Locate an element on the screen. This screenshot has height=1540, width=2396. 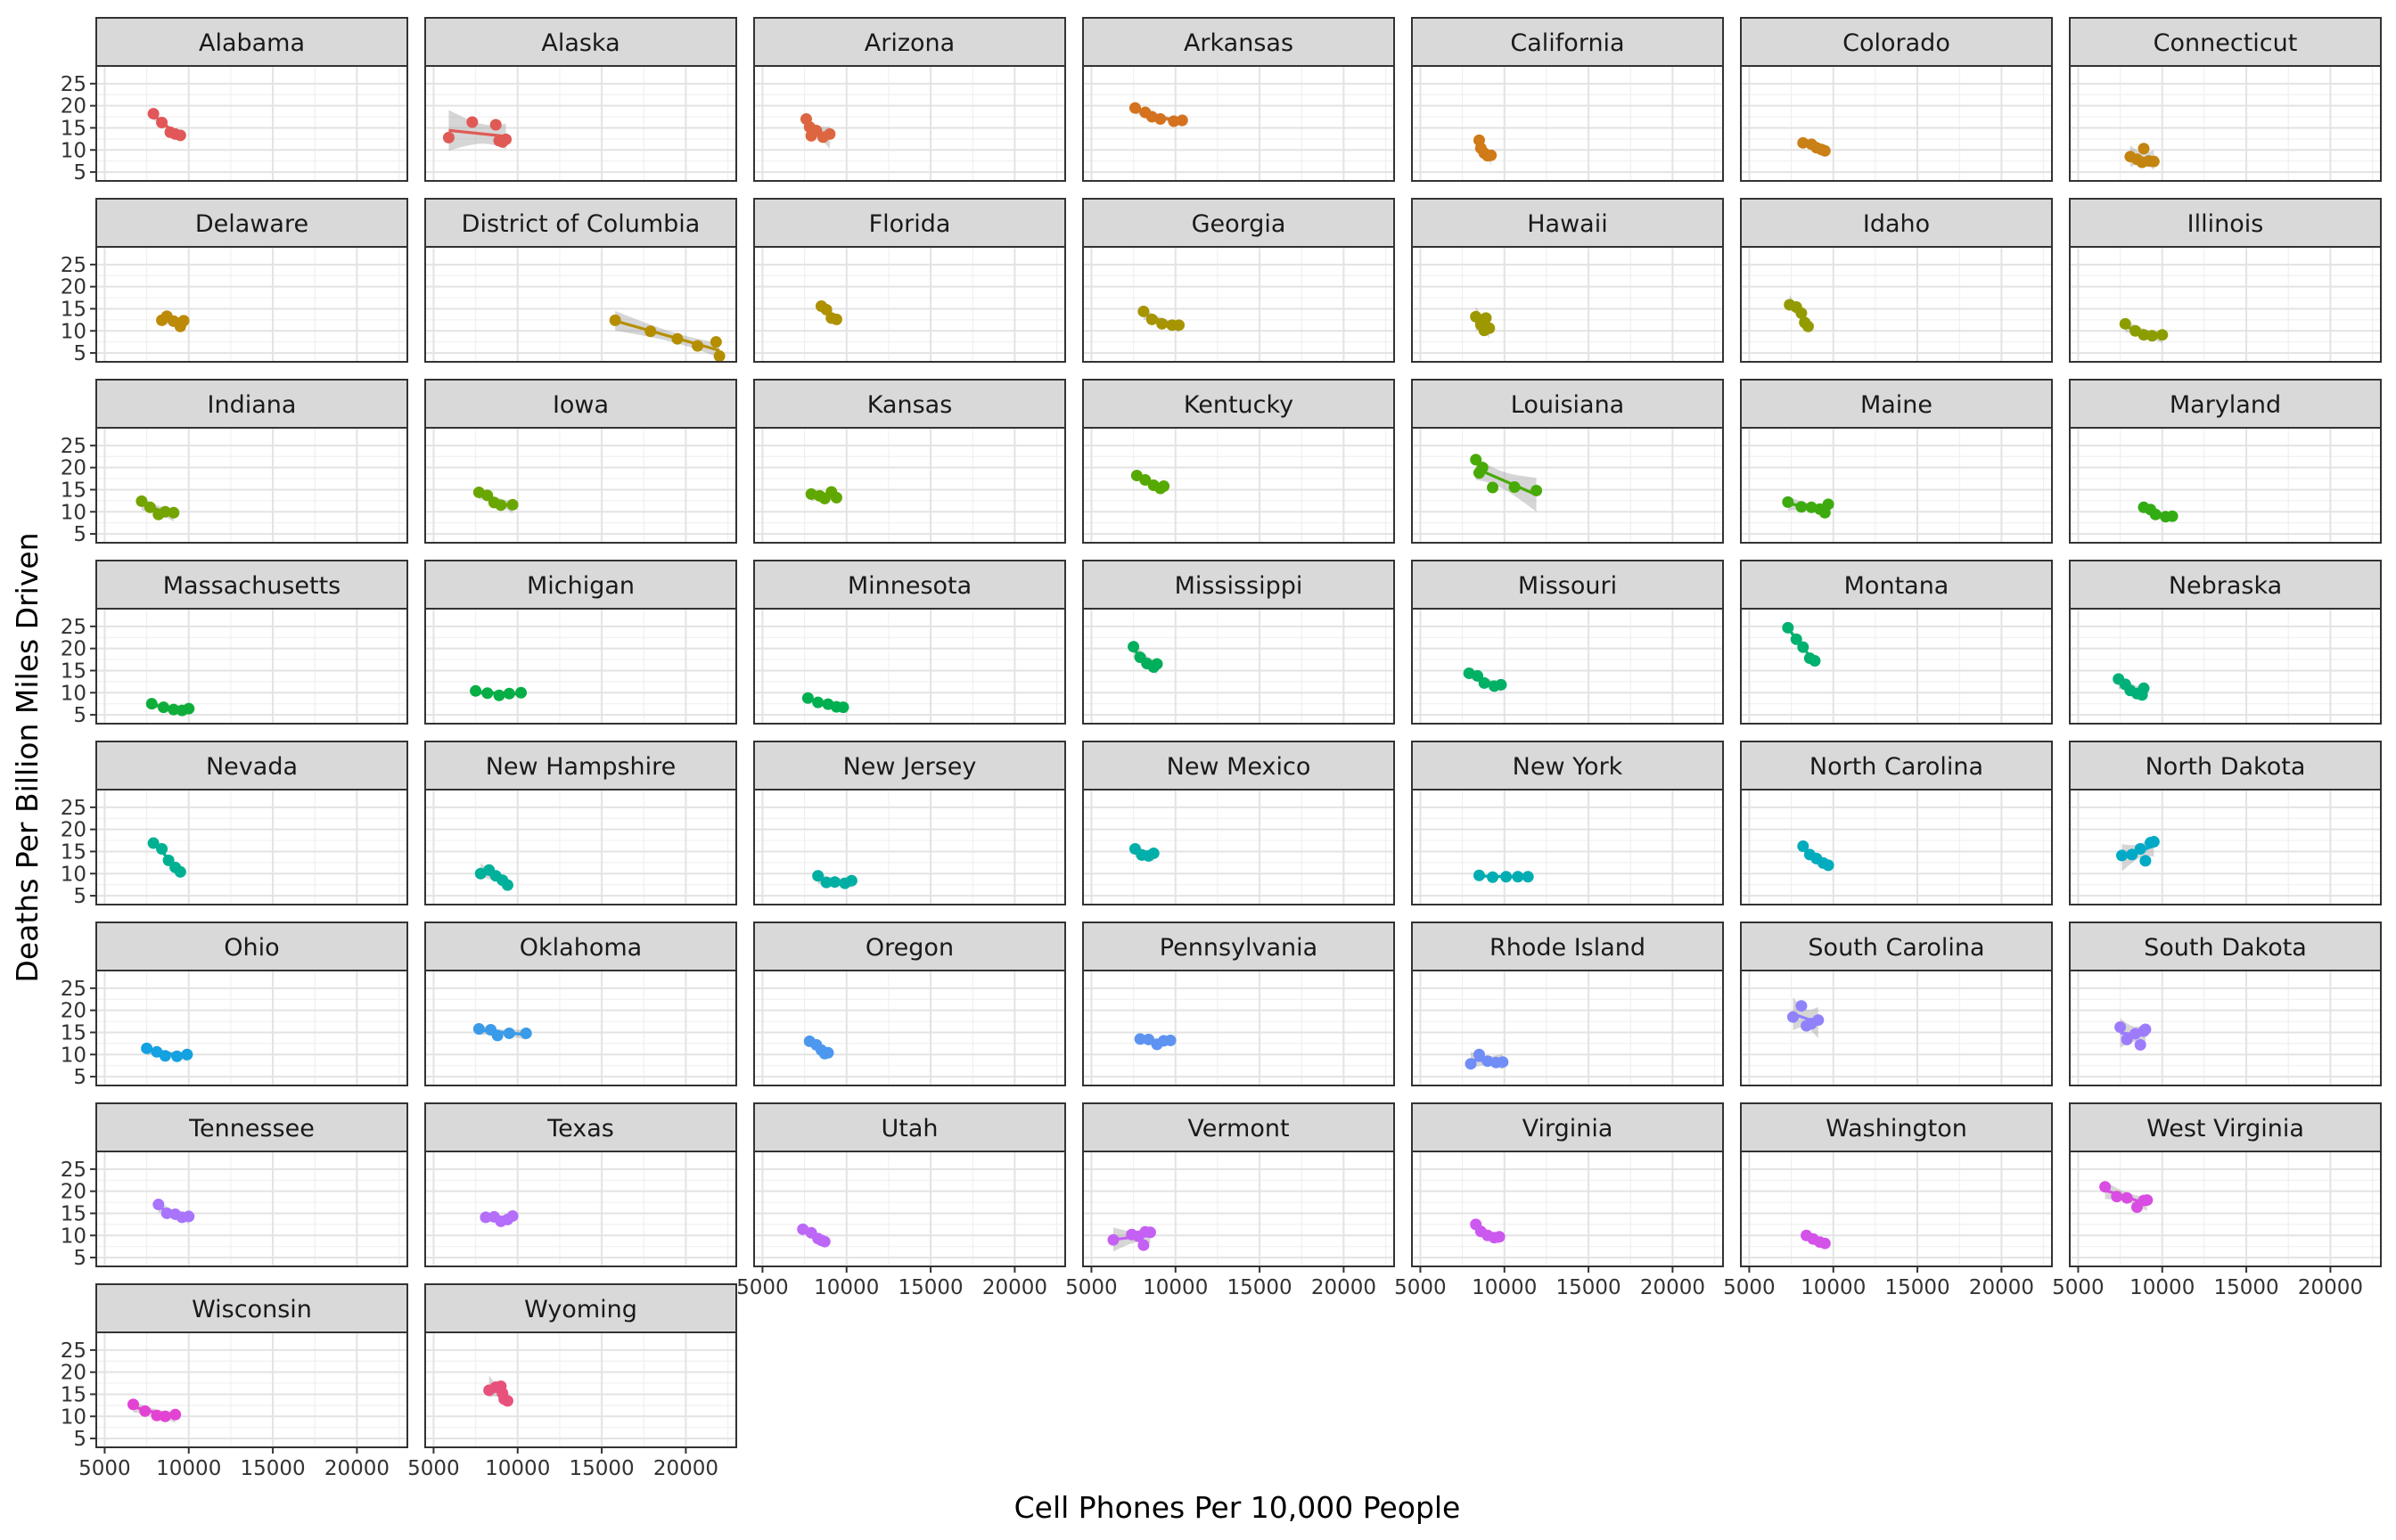
facet-strip-label: Arizona is located at coordinates (910, 43).